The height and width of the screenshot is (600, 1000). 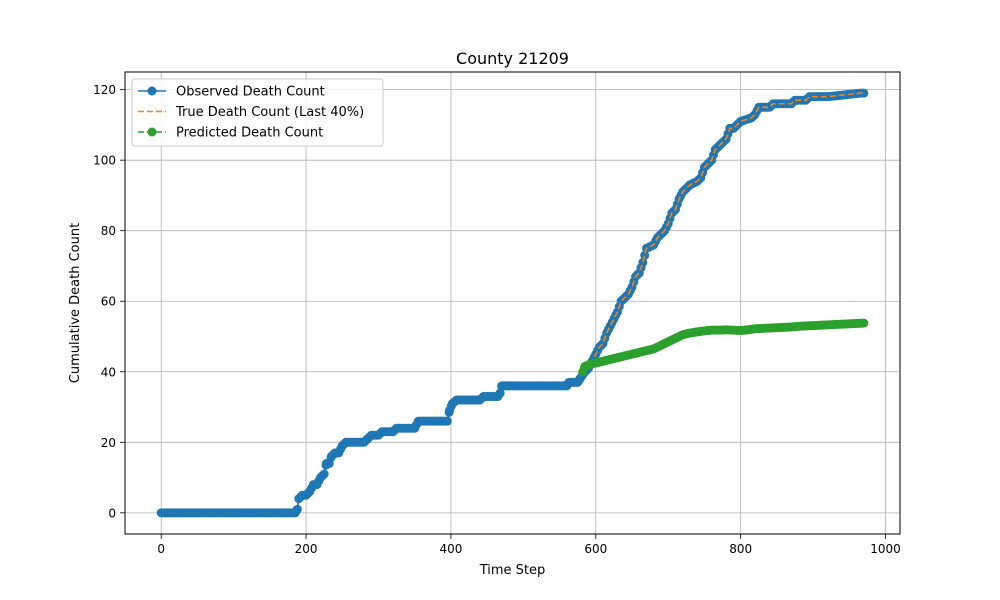 What do you see at coordinates (104, 90) in the screenshot?
I see `y-tick-label: 120` at bounding box center [104, 90].